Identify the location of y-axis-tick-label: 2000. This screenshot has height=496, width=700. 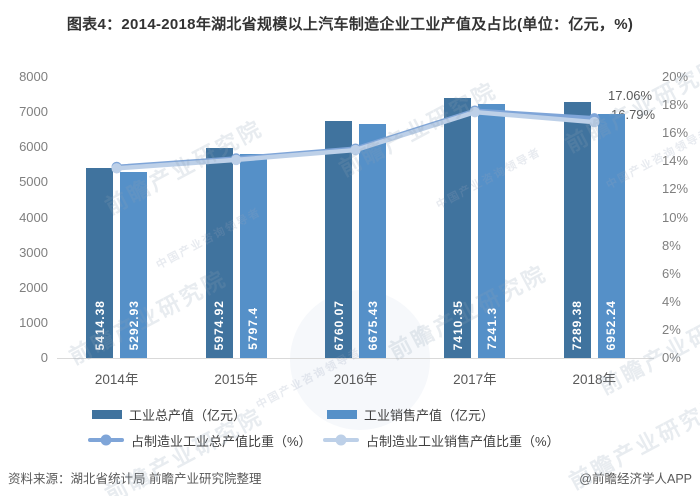
(33, 287).